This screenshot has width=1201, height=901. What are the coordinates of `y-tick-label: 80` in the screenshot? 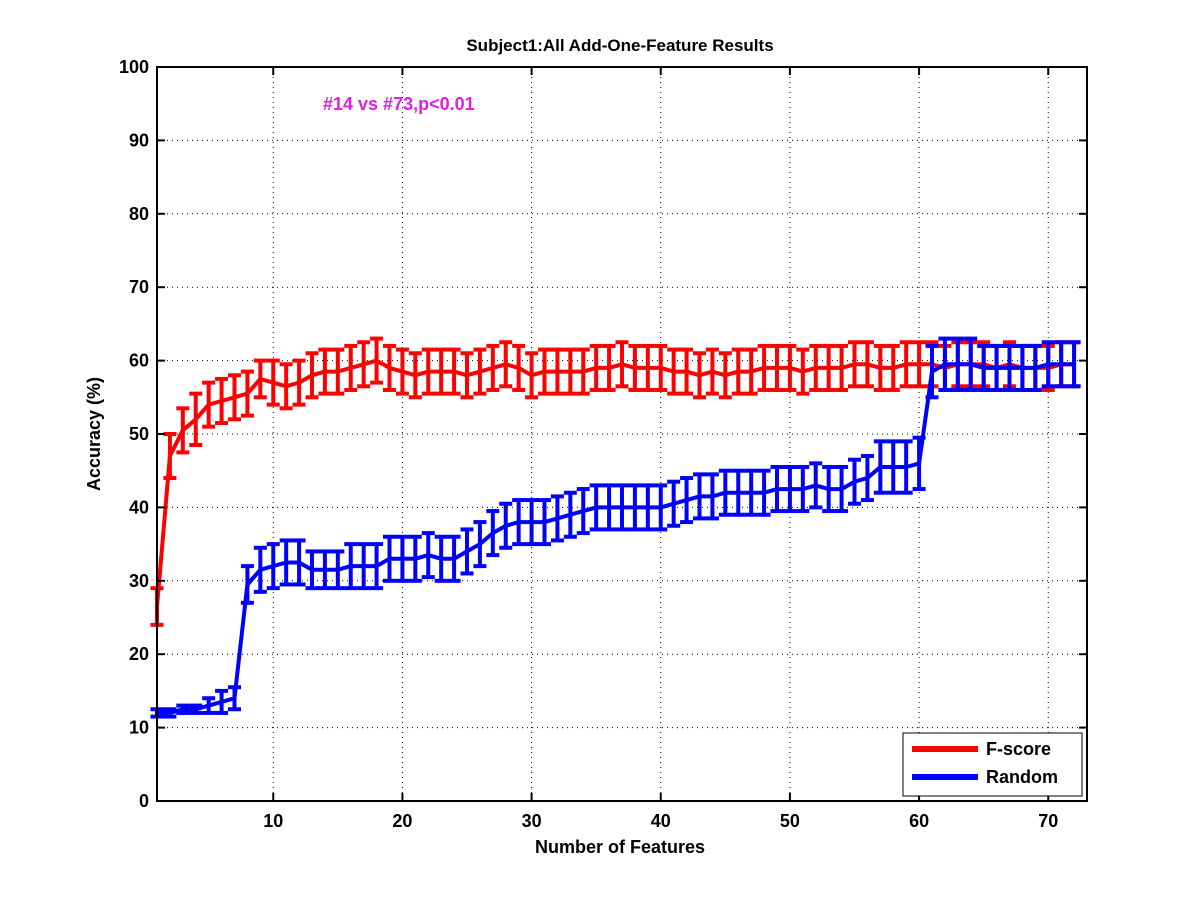 It's located at (139, 214).